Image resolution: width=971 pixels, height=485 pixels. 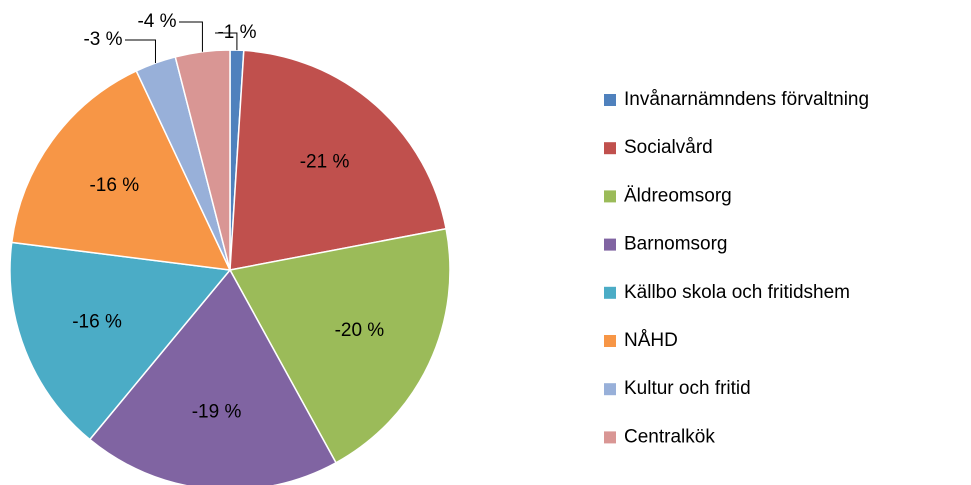 I want to click on legend-label: Centralkök, so click(x=669, y=436).